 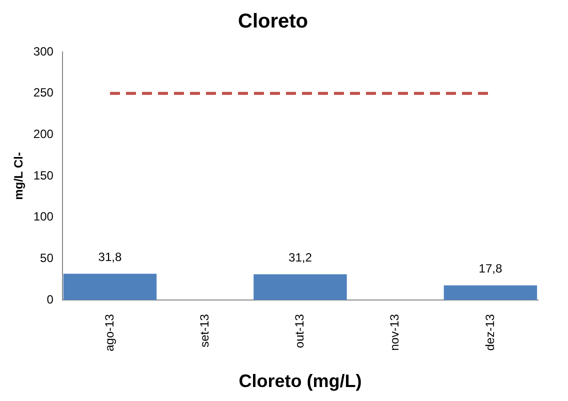 I want to click on x-tick-label: dez-13, so click(x=489, y=332).